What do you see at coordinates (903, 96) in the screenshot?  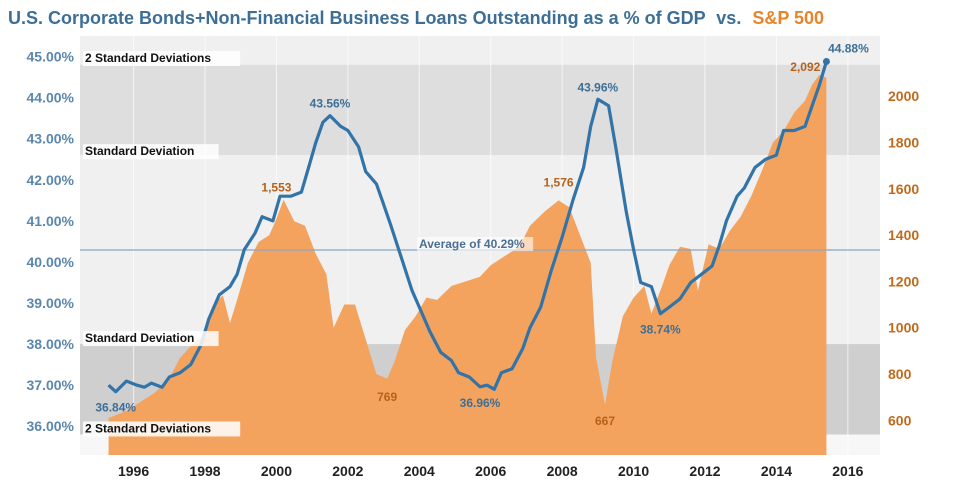 I see `right-tick-0: 2000` at bounding box center [903, 96].